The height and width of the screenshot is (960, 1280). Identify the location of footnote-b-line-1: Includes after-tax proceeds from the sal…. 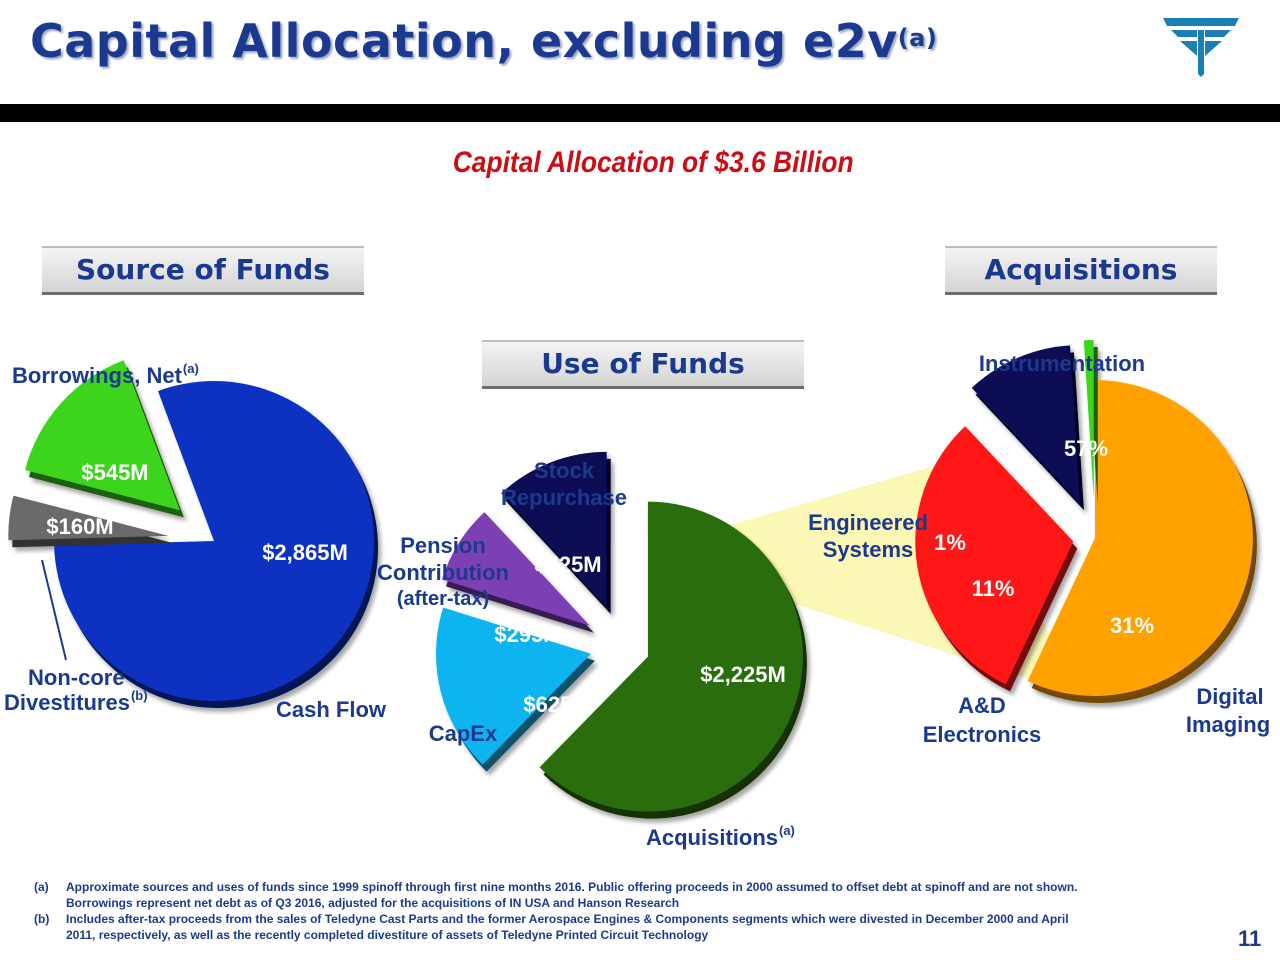
(567, 919).